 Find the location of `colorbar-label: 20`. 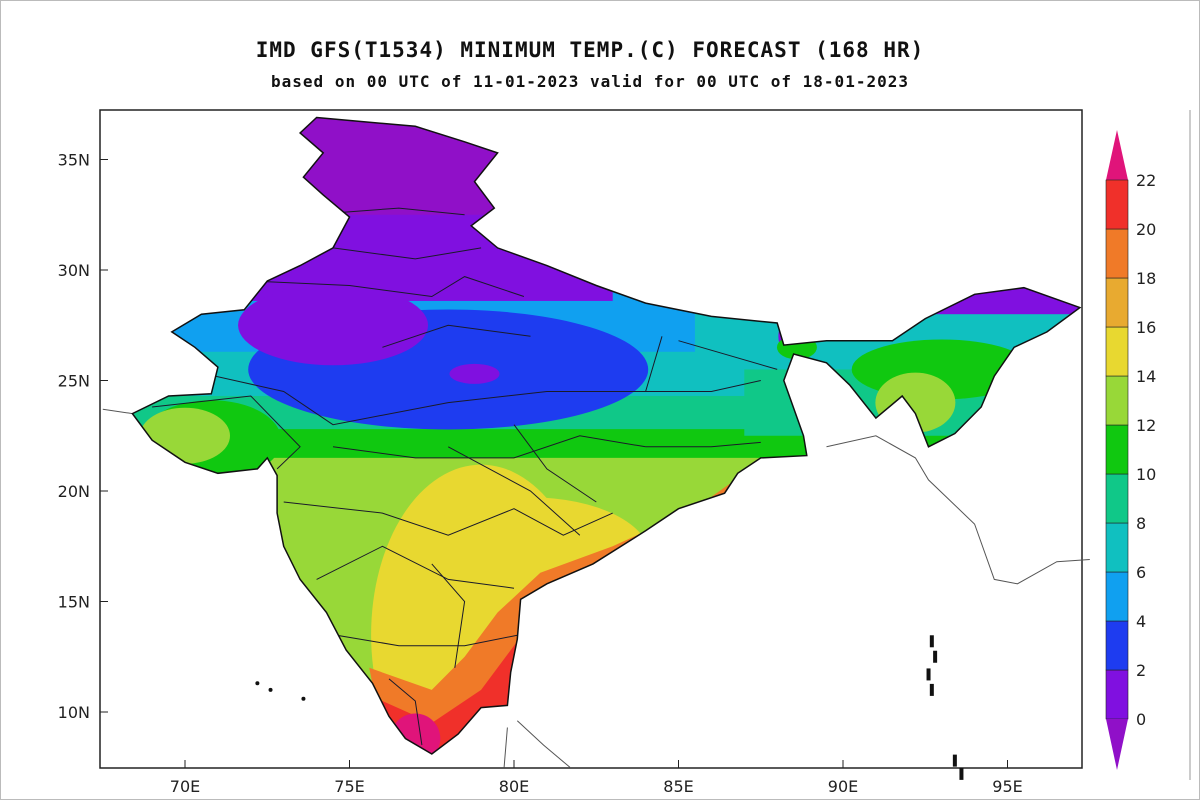

colorbar-label: 20 is located at coordinates (1146, 229).